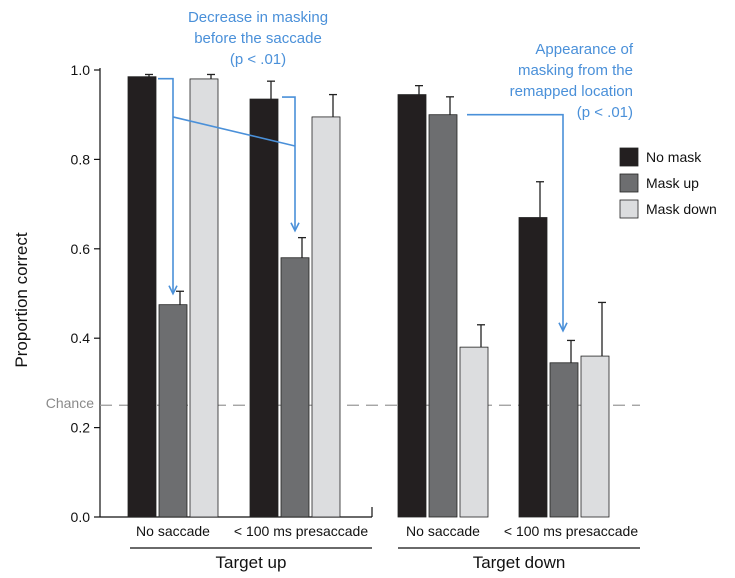  I want to click on annotation-text: before the saccade, so click(258, 38).